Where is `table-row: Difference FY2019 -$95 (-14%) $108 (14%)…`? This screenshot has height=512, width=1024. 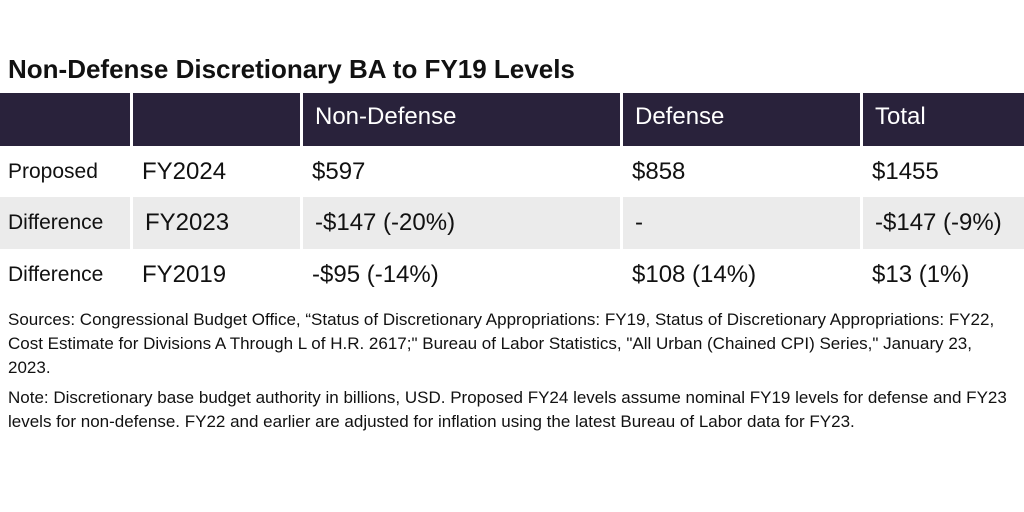
table-row: Difference FY2019 -$95 (-14%) $108 (14%)… is located at coordinates (512, 275).